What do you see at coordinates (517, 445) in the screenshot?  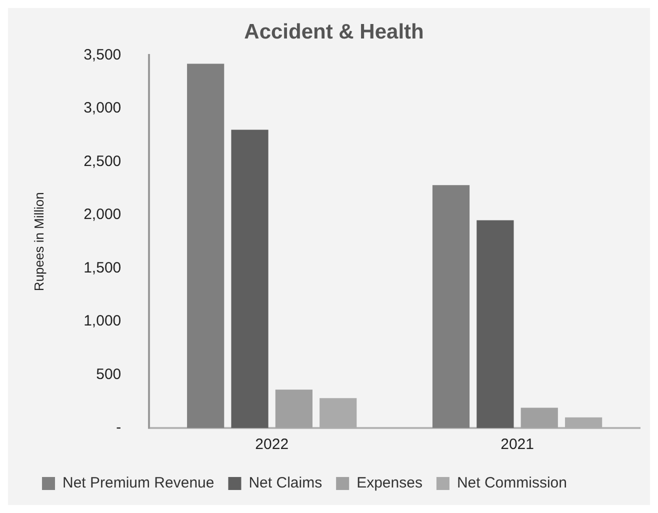 I see `x-tick-label: 2021` at bounding box center [517, 445].